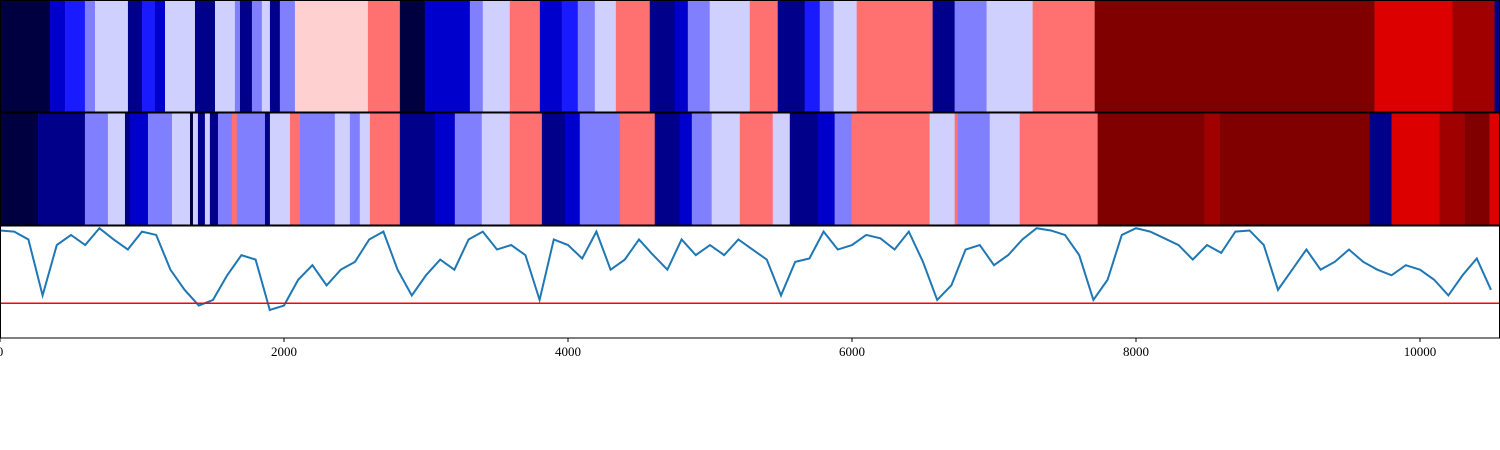  Describe the element at coordinates (1, 351) in the screenshot. I see `x-tick-label: 0` at that location.